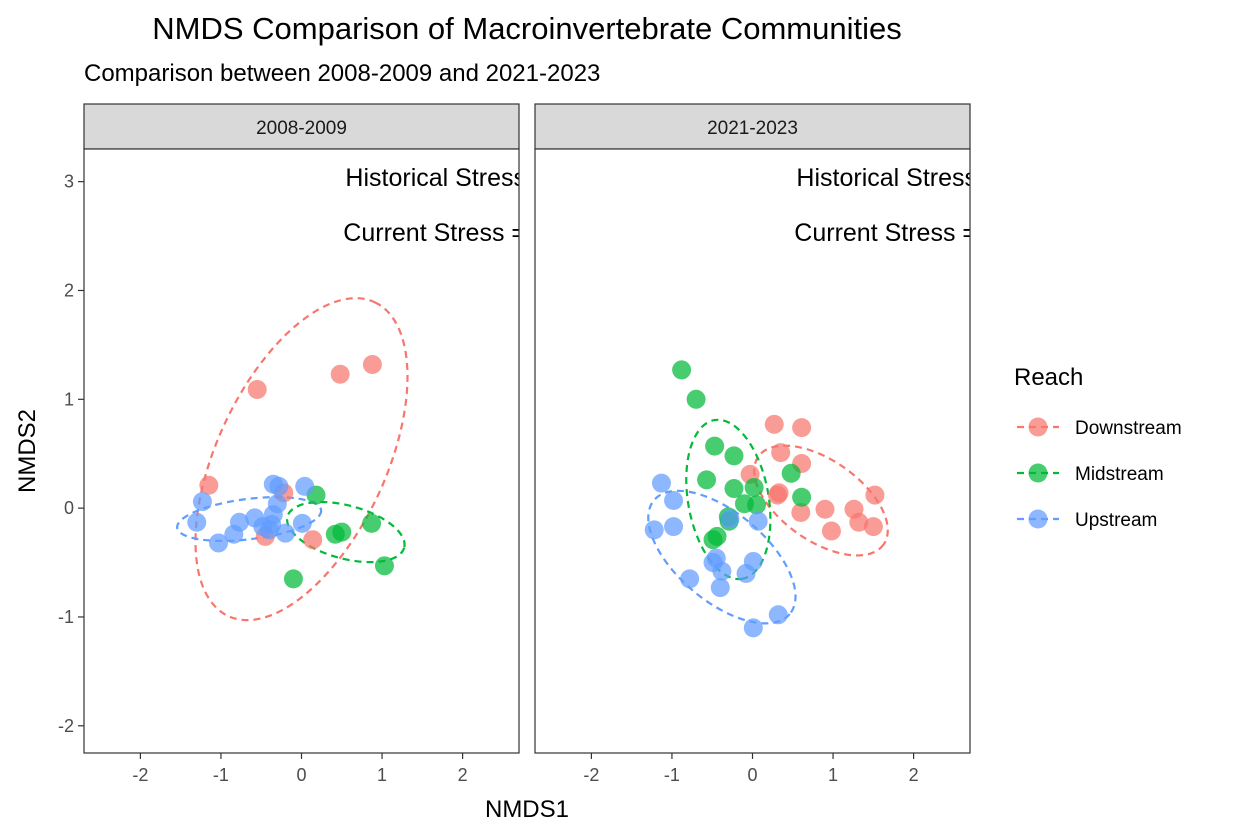  I want to click on y-axis-title: NMDS2, so click(27, 451).